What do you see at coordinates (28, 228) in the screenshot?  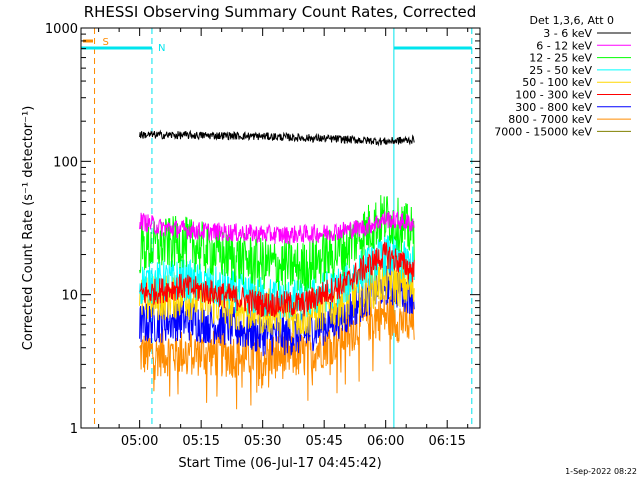 I see `y-axis-label: Corrected Count Rate (s⁻¹ detector⁻¹)` at bounding box center [28, 228].